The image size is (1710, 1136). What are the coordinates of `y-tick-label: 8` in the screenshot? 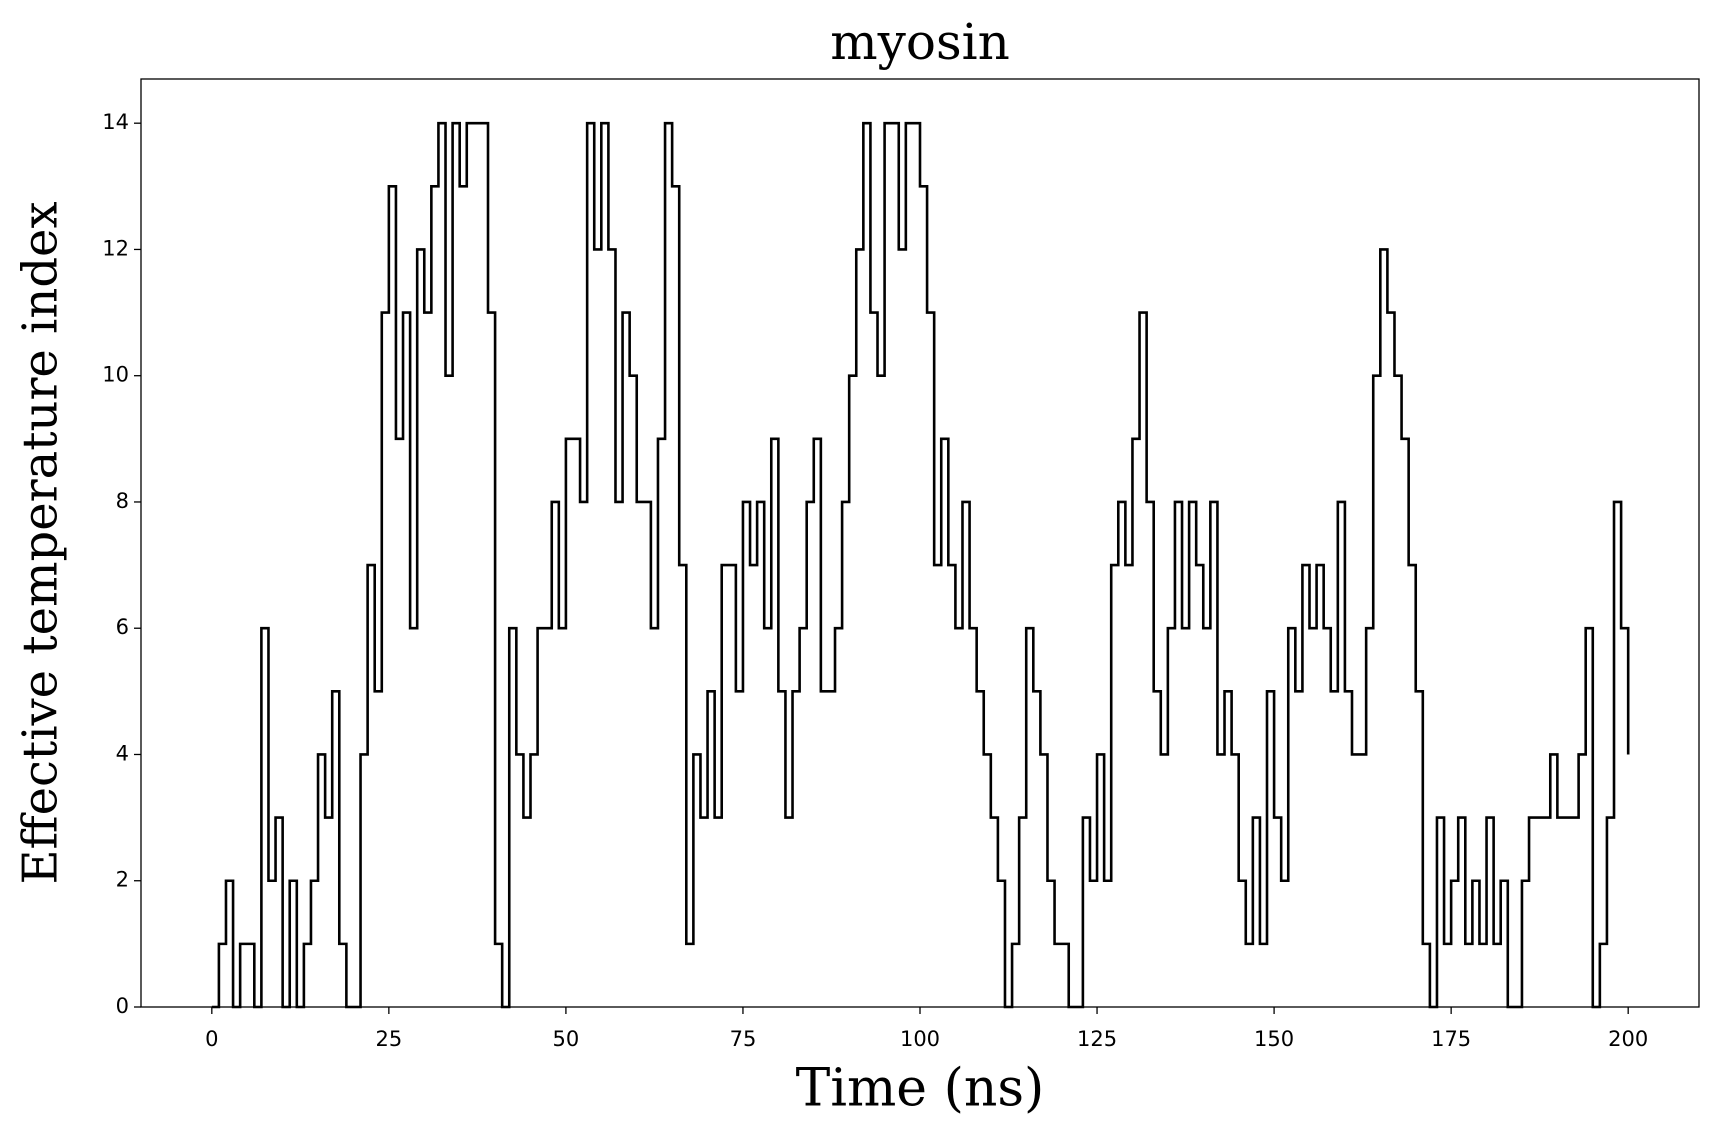 It's located at (122, 501).